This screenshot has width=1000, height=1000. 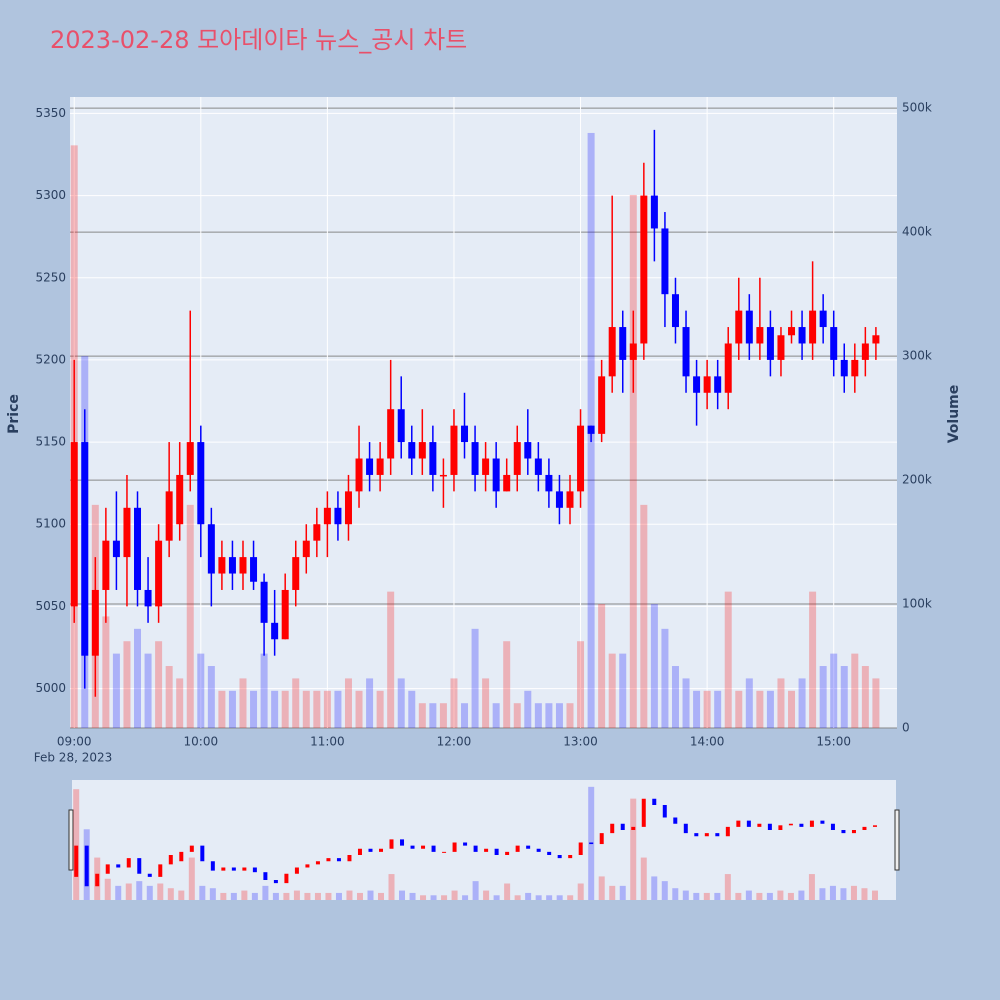 I want to click on date-label: Feb 28, 2023, so click(x=73, y=758).